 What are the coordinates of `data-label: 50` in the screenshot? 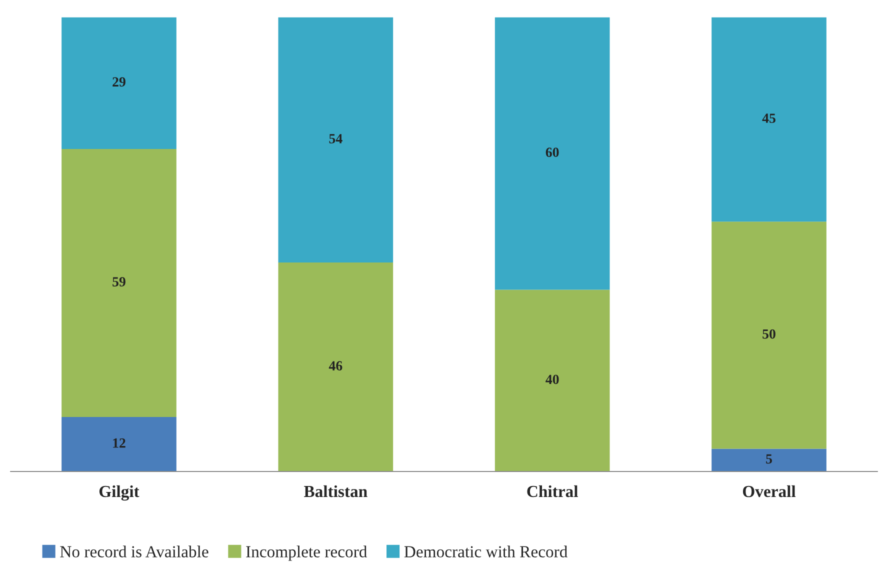 It's located at (769, 334).